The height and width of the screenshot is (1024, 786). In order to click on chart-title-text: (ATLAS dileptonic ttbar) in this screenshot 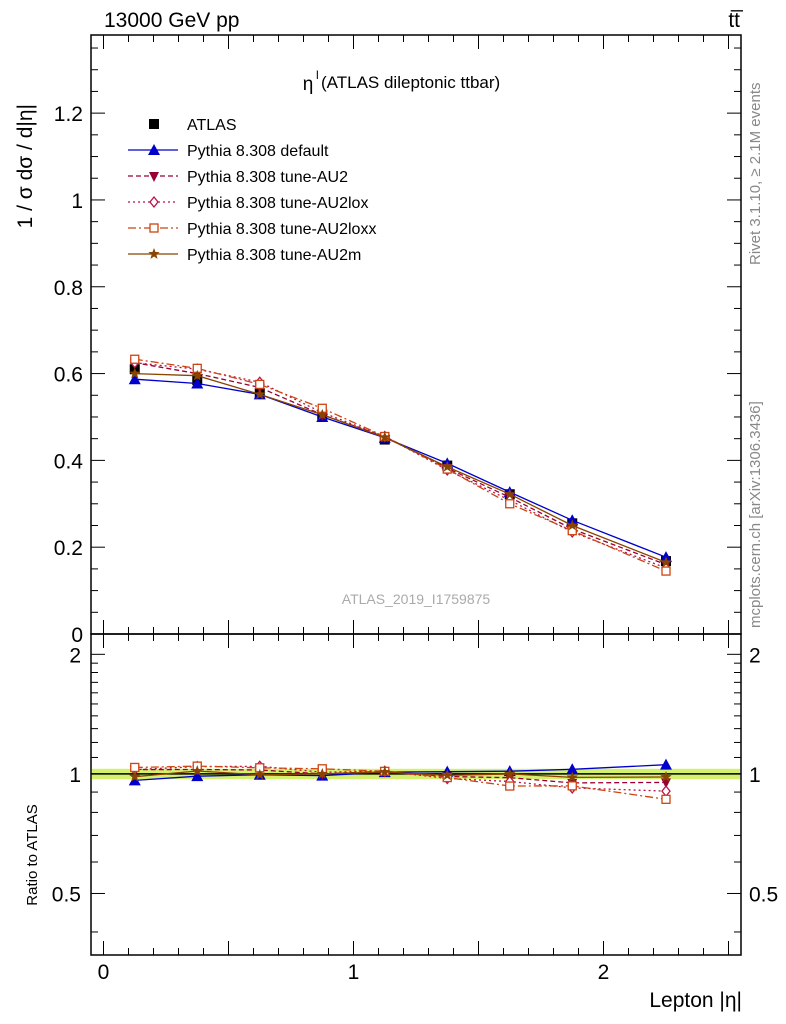, I will do `click(410, 82)`.